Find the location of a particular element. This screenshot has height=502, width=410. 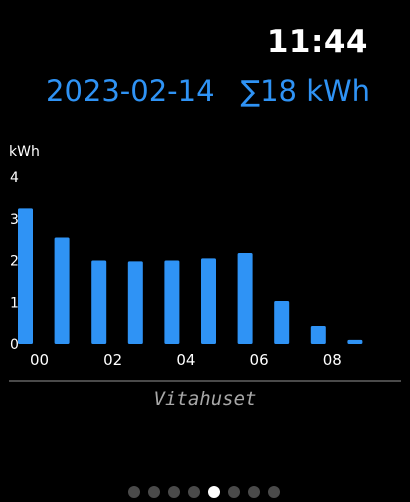

clock-time: 11:44 is located at coordinates (317, 42).